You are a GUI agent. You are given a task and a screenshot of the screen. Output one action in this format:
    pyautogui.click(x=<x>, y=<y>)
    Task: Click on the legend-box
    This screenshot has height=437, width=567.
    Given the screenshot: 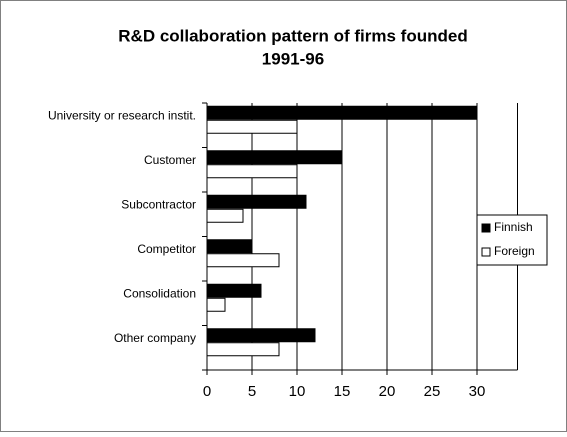 What is the action you would take?
    pyautogui.click(x=512, y=240)
    